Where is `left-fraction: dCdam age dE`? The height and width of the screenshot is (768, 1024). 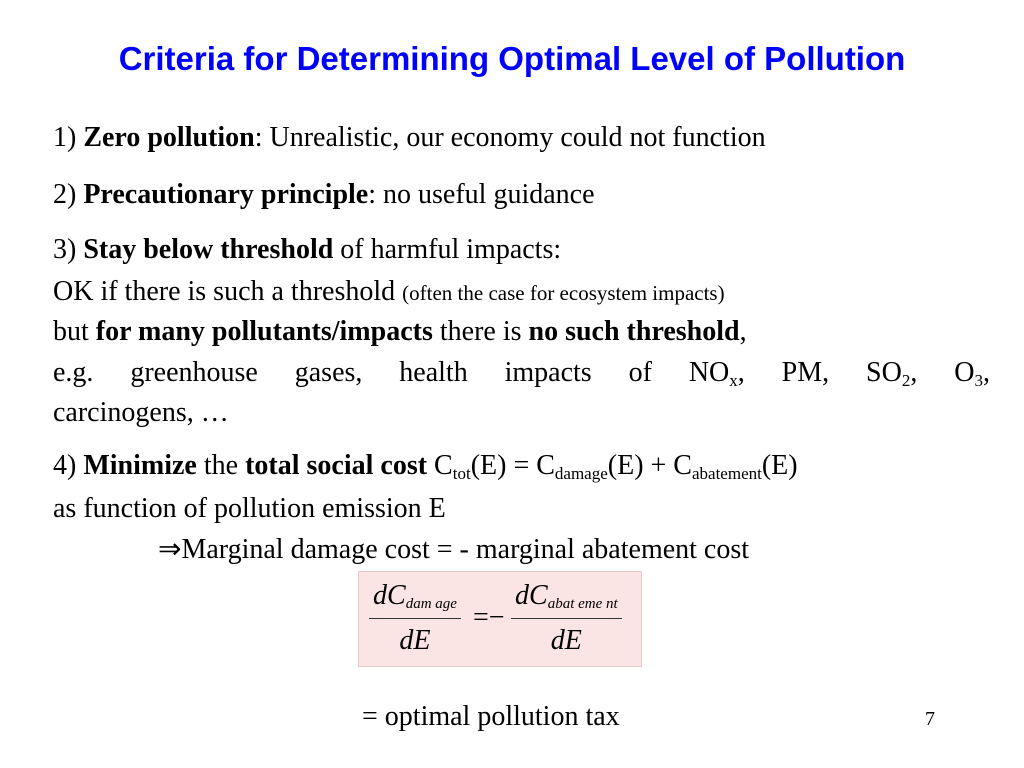 left-fraction: dCdam age dE is located at coordinates (415, 618).